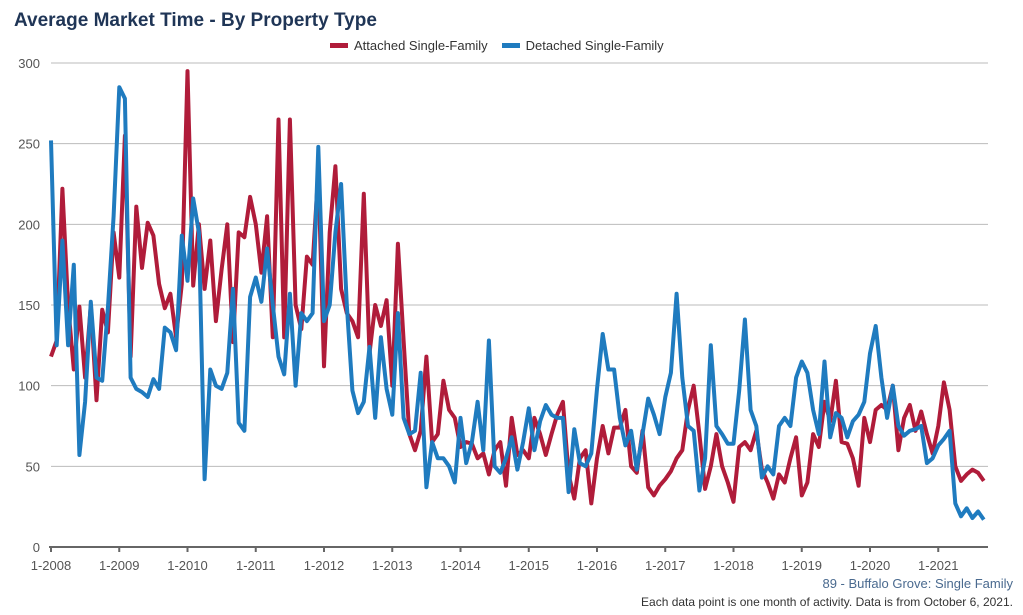  What do you see at coordinates (460, 565) in the screenshot?
I see `x-tick-label: 1-2014` at bounding box center [460, 565].